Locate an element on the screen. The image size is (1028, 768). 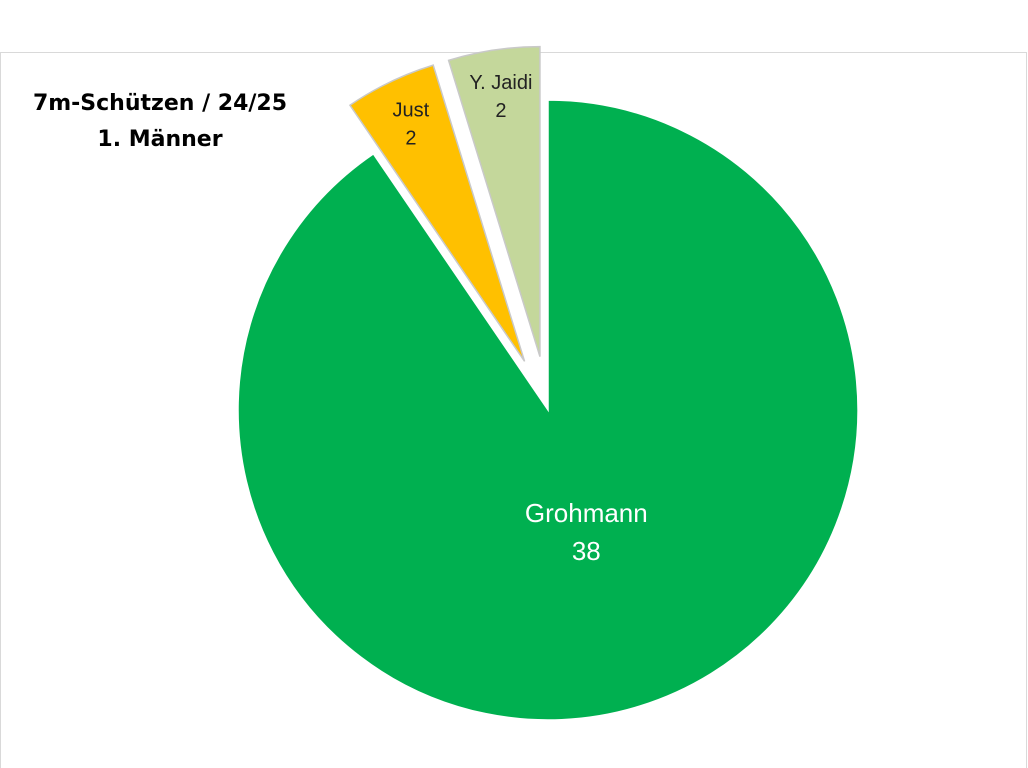
slice-label: Just is located at coordinates (411, 111).